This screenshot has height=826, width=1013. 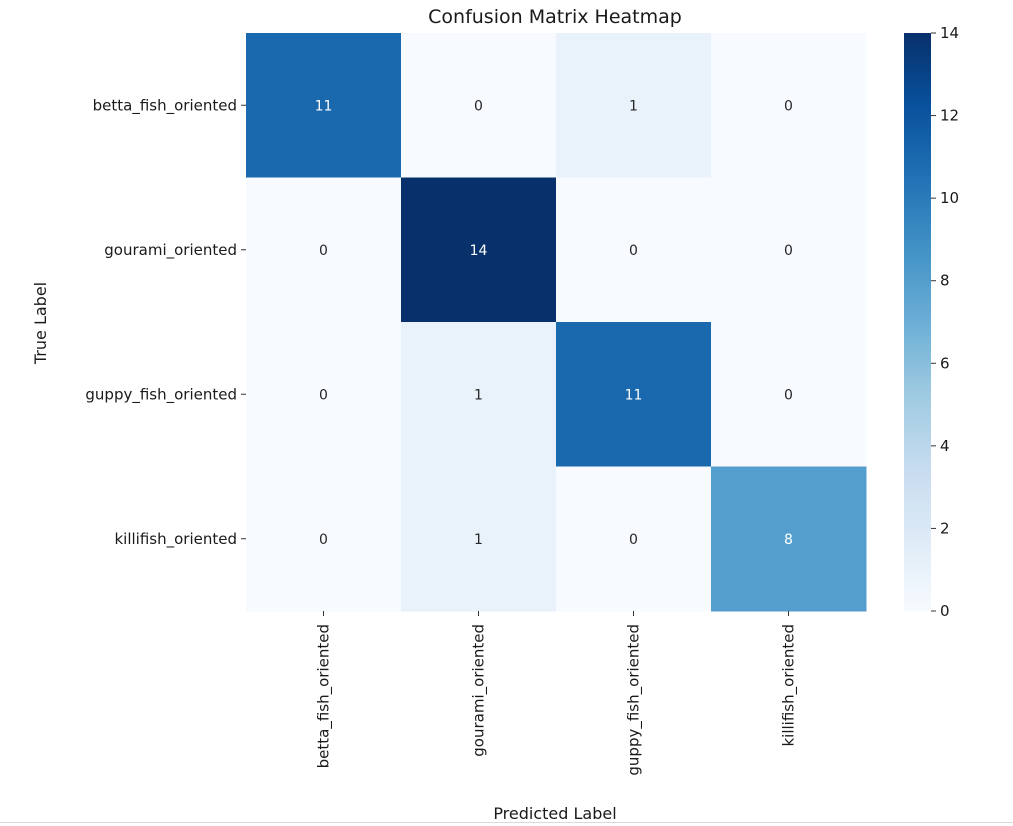 I want to click on colorbar-tick-label: 4, so click(x=945, y=446).